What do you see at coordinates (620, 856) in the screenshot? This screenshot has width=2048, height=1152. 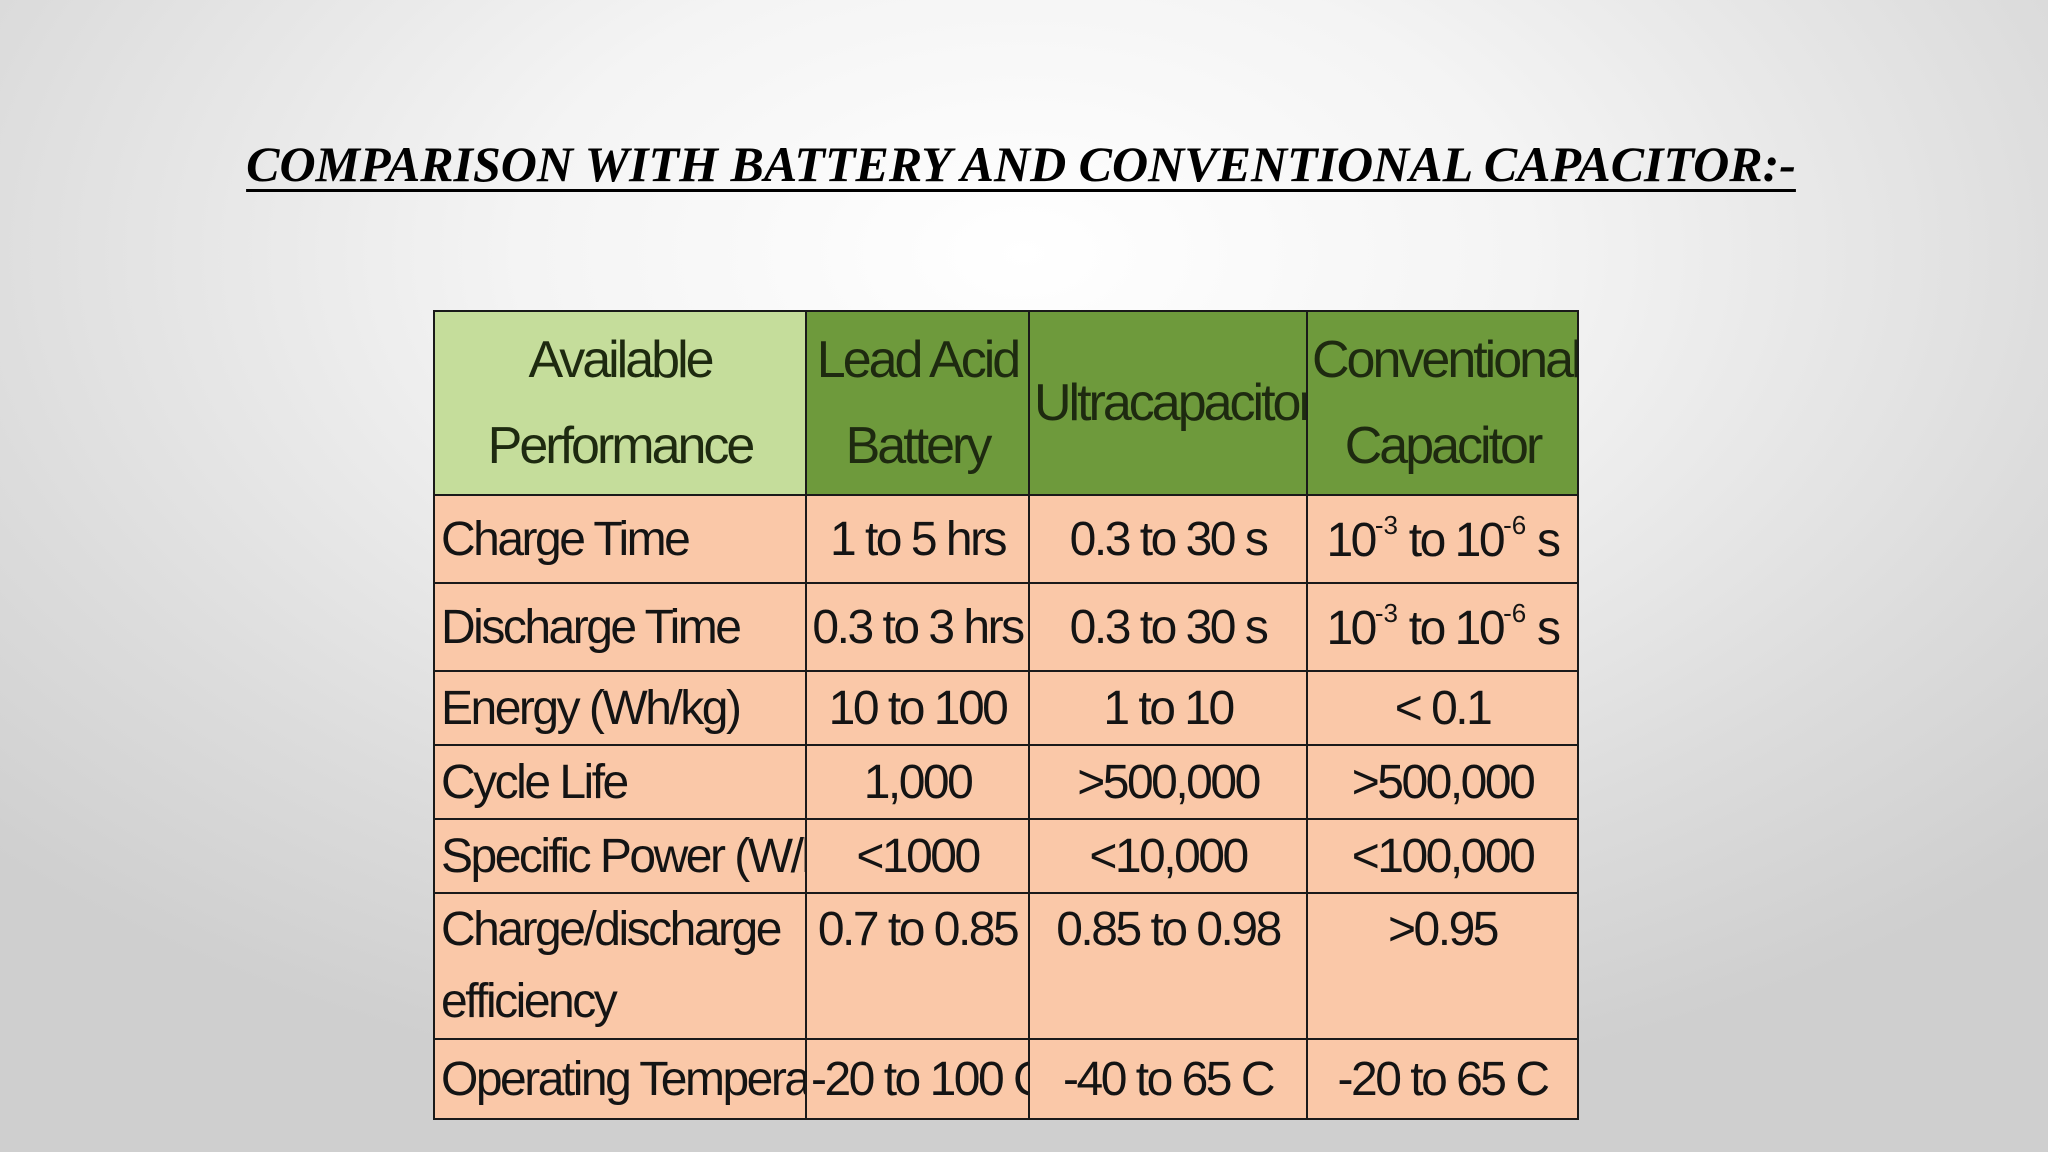 I see `row-label: Specific Power (W/kg)` at bounding box center [620, 856].